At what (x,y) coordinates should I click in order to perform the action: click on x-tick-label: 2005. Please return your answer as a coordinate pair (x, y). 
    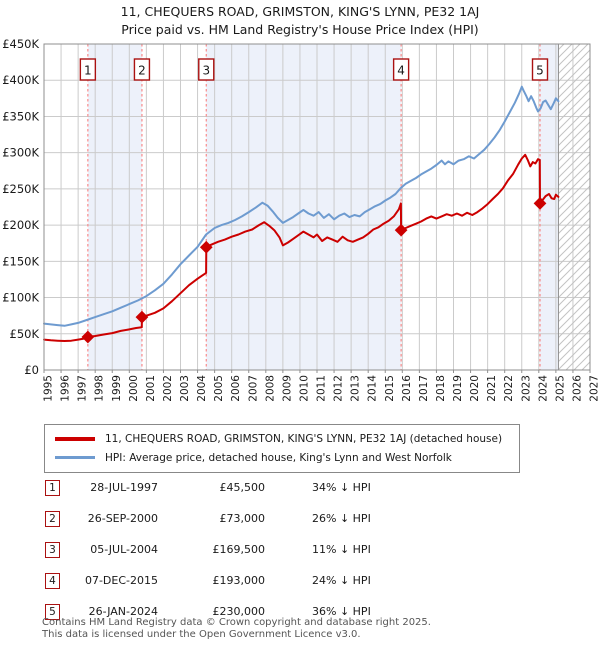
    Looking at the image, I should click on (219, 388).